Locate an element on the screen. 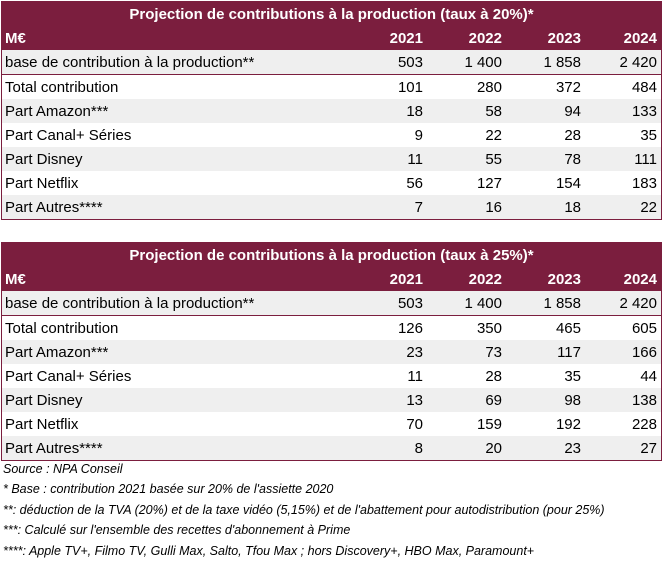  cell-value: 111 is located at coordinates (645, 159).